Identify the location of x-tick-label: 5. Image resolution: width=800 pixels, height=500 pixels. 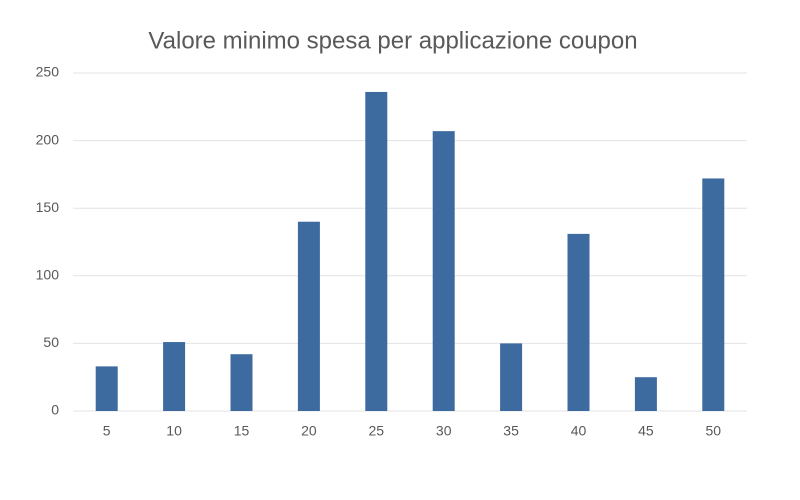
(107, 431).